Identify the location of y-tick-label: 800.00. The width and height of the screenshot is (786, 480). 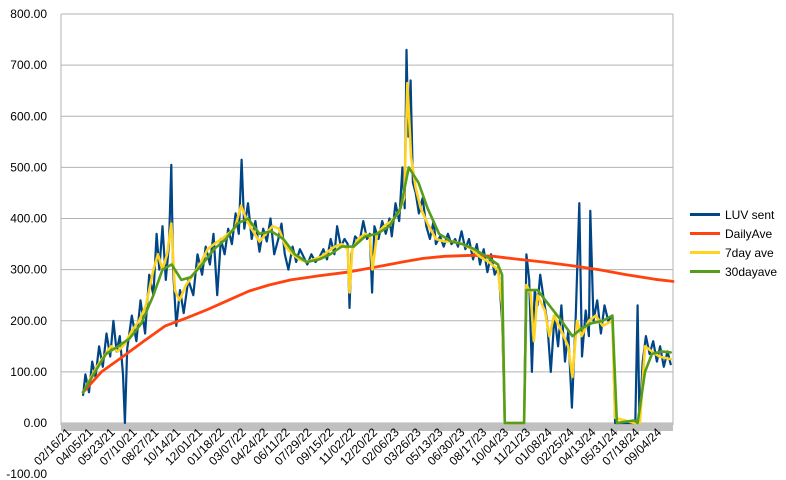
(28, 14).